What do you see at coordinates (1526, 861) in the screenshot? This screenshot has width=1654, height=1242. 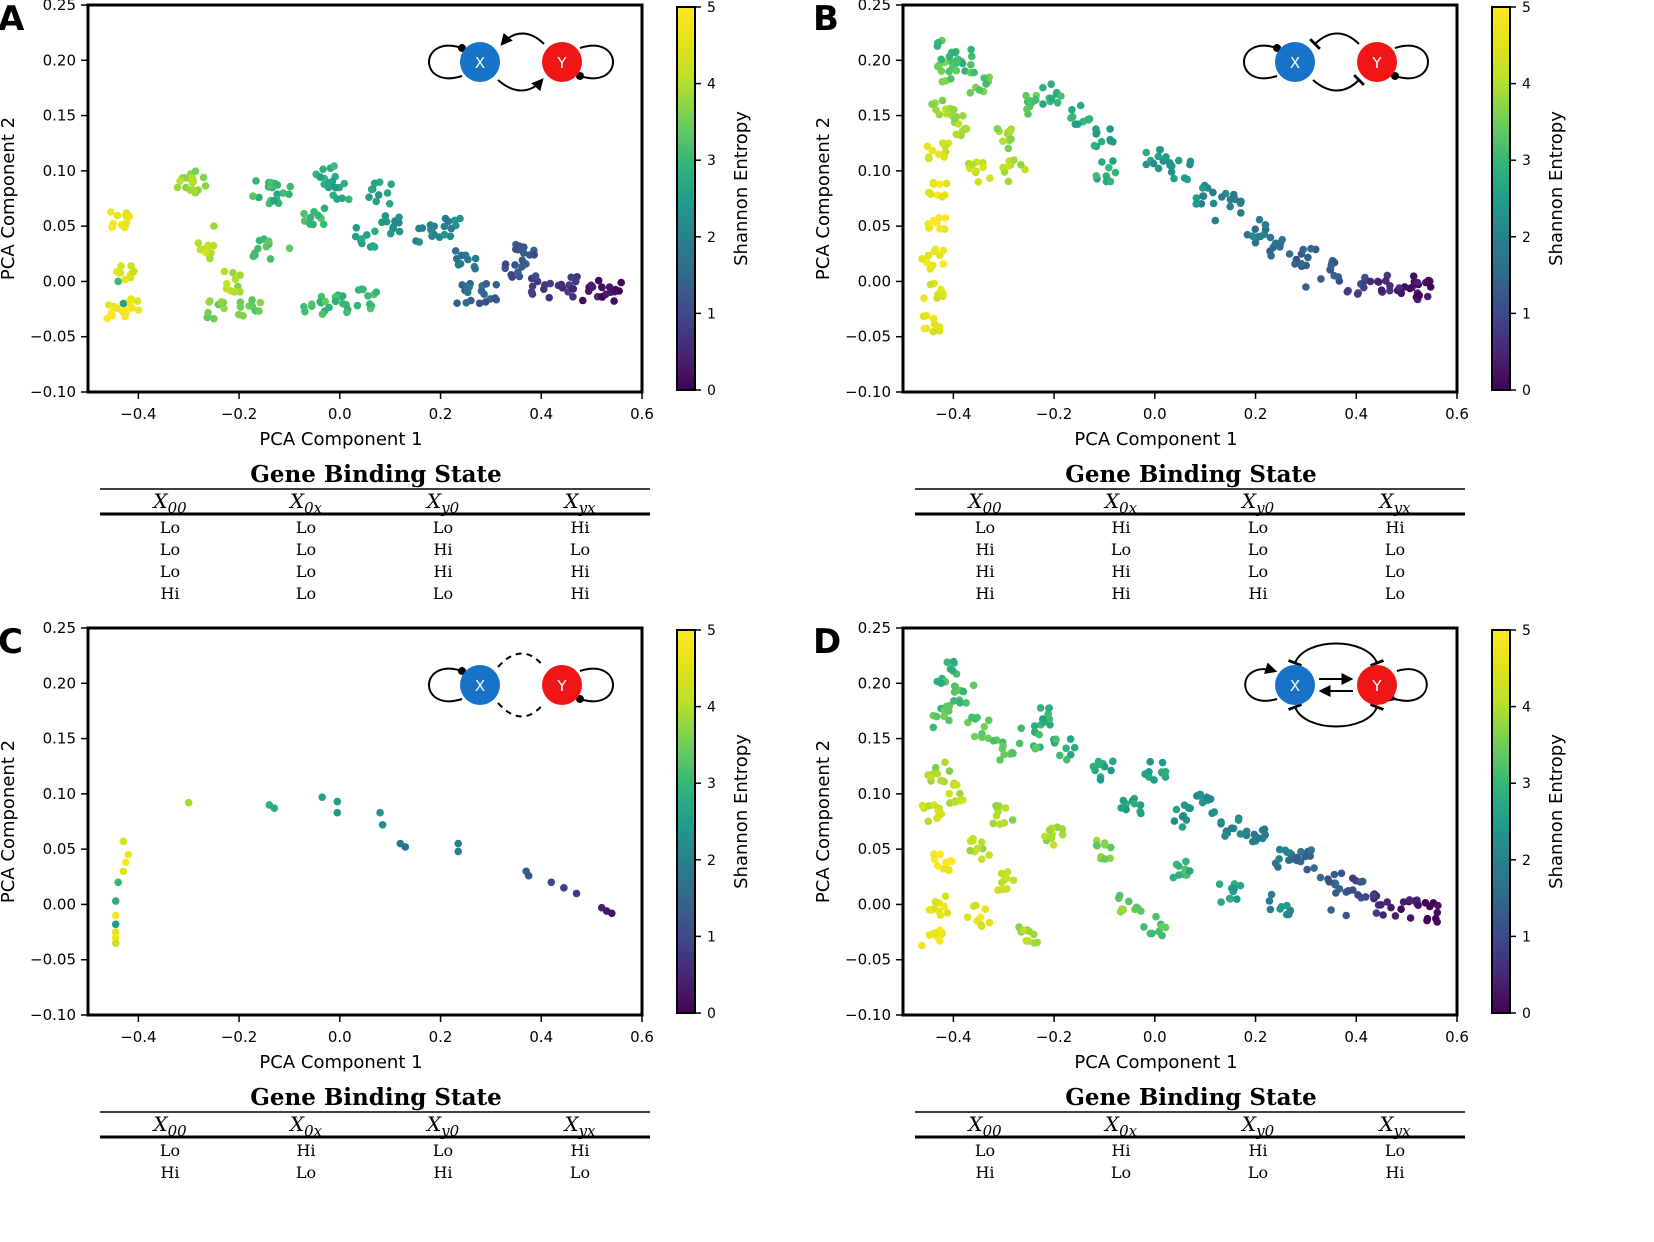 I see `colorbar-tick-label: 2` at bounding box center [1526, 861].